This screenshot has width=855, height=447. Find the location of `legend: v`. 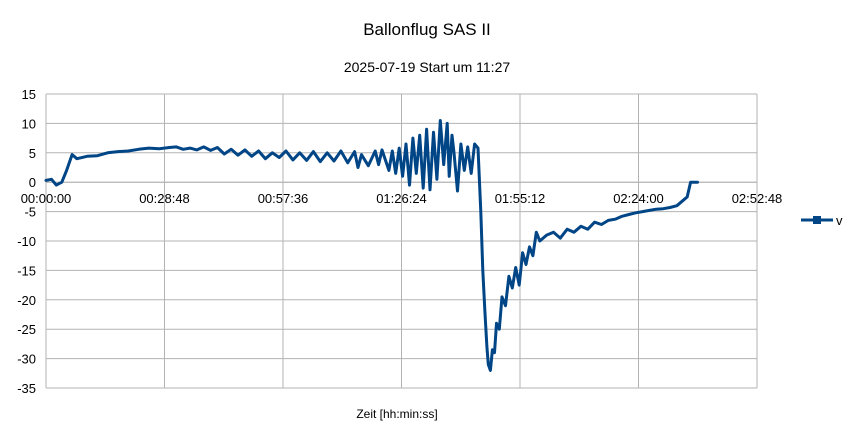

legend: v is located at coordinates (822, 220).